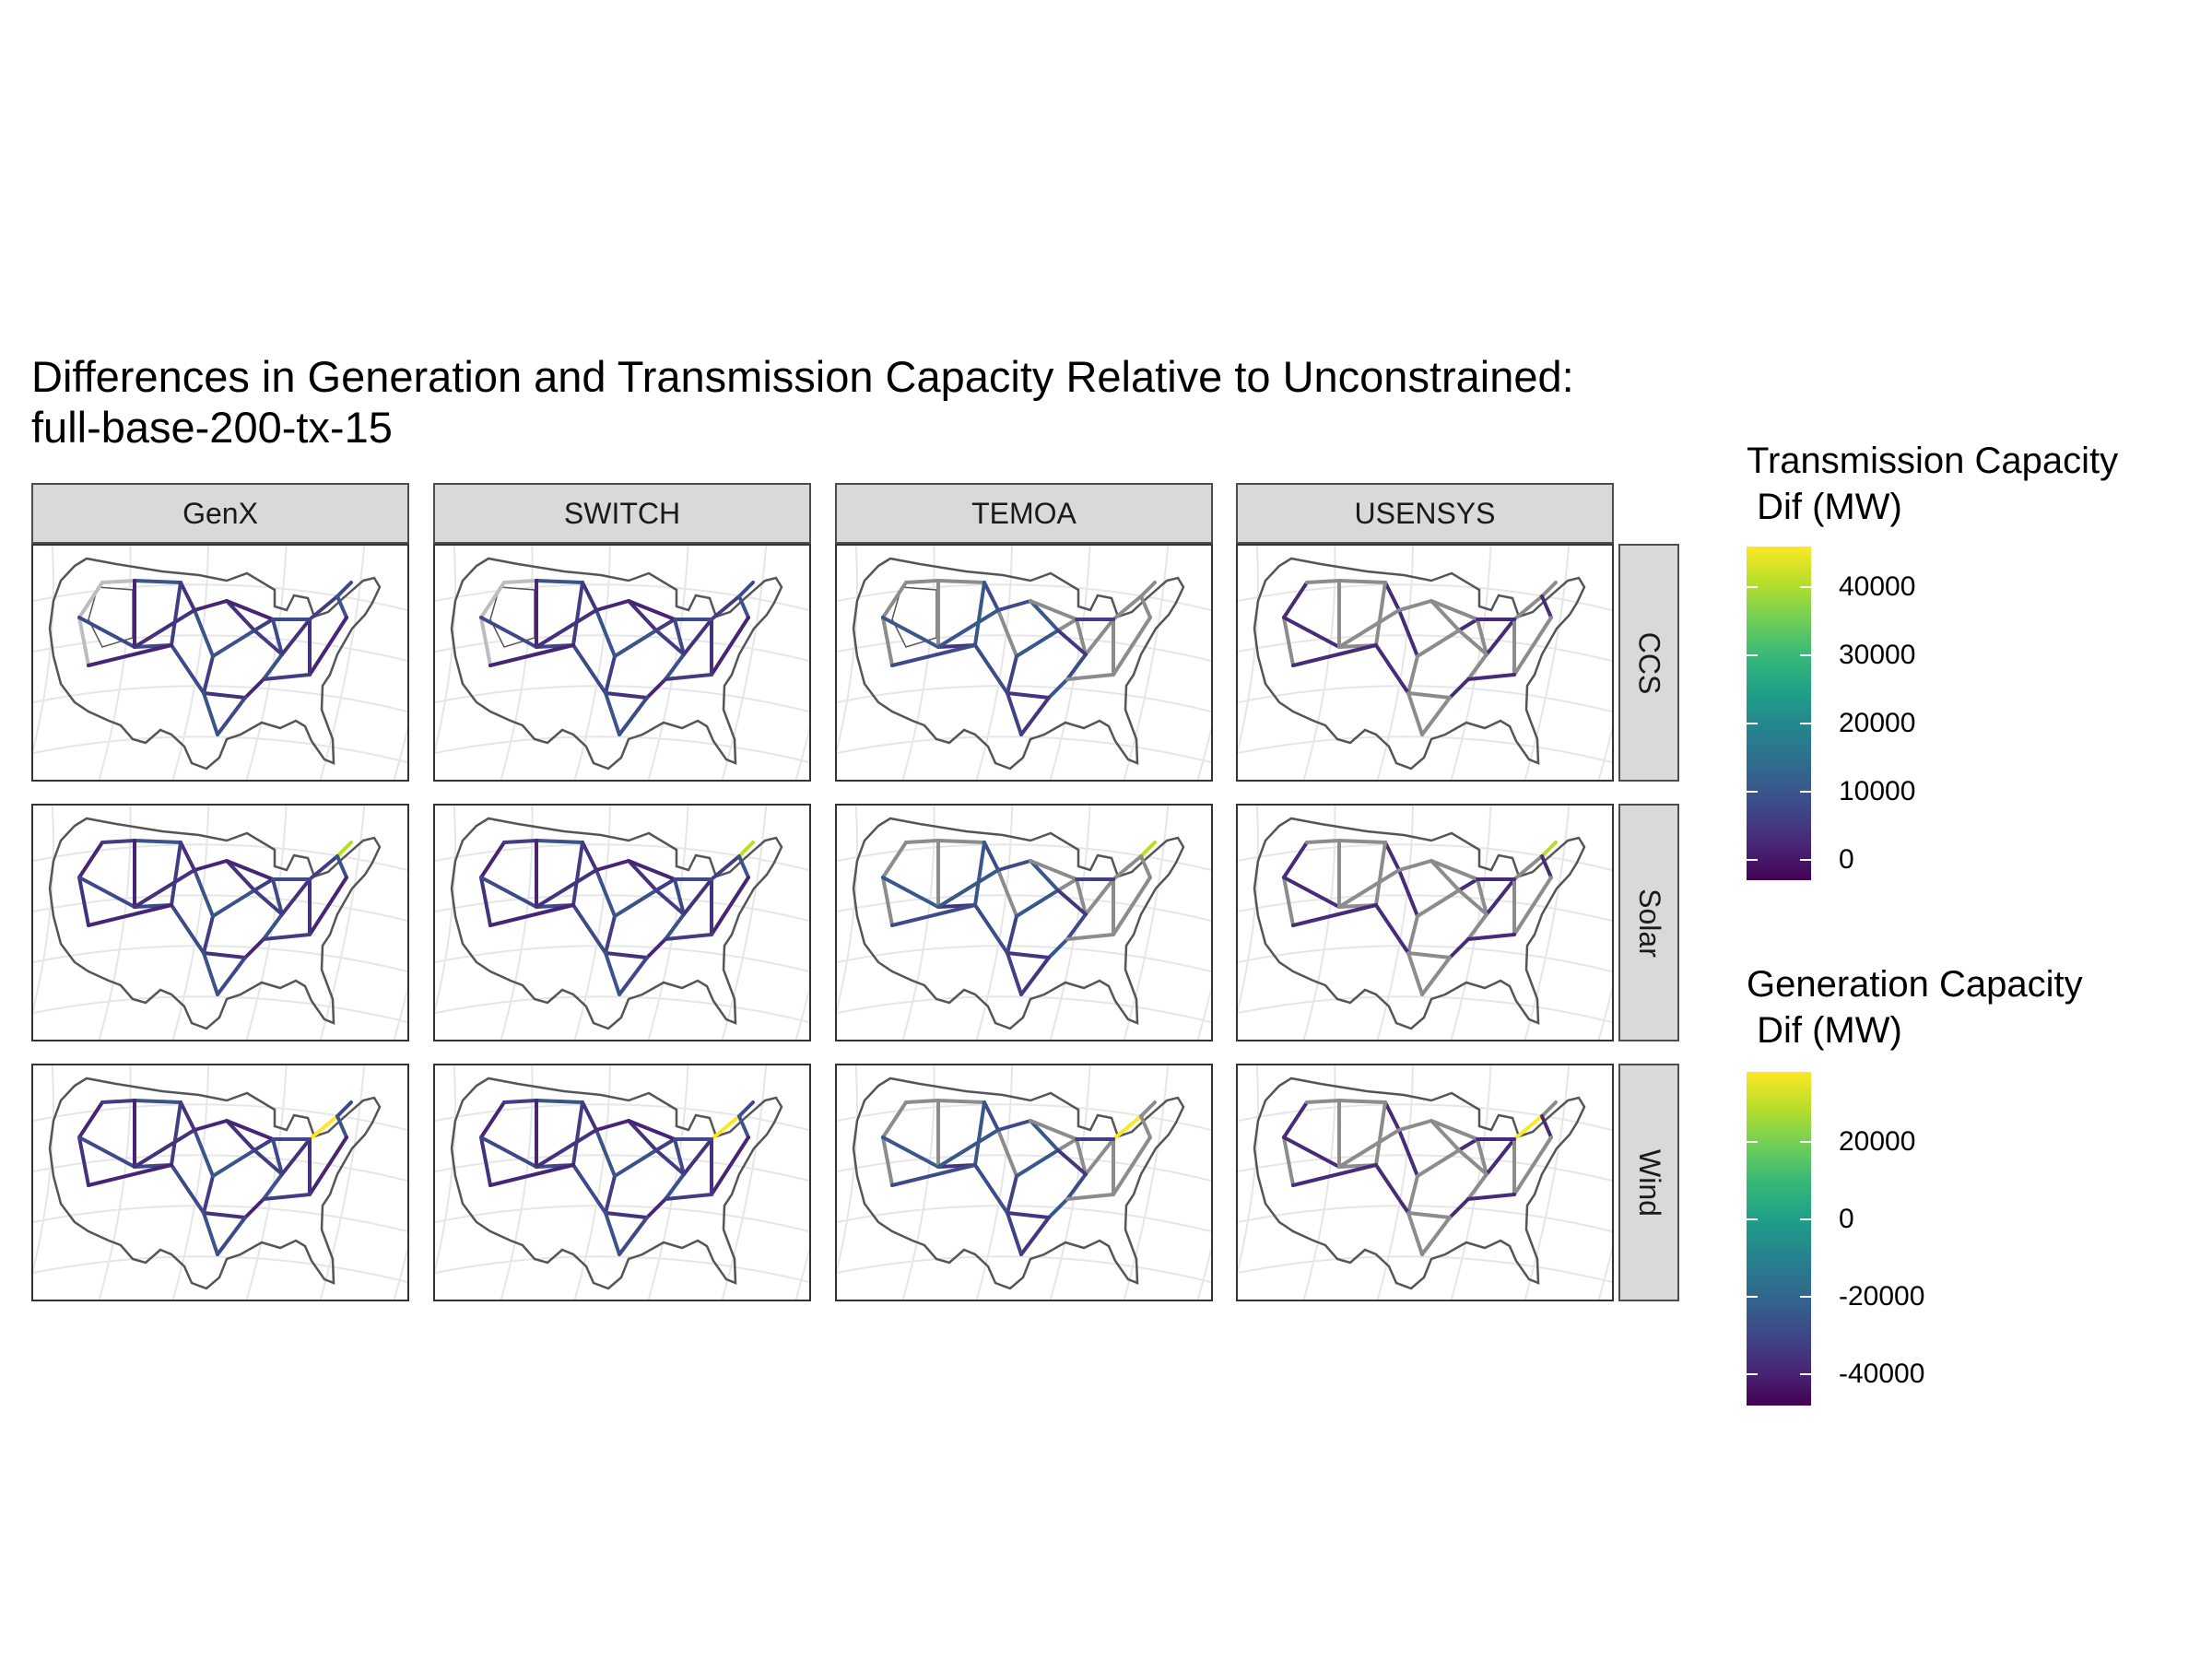 This screenshot has width=2212, height=1659. What do you see at coordinates (1752, 1297) in the screenshot?
I see `generation-tick-mark` at bounding box center [1752, 1297].